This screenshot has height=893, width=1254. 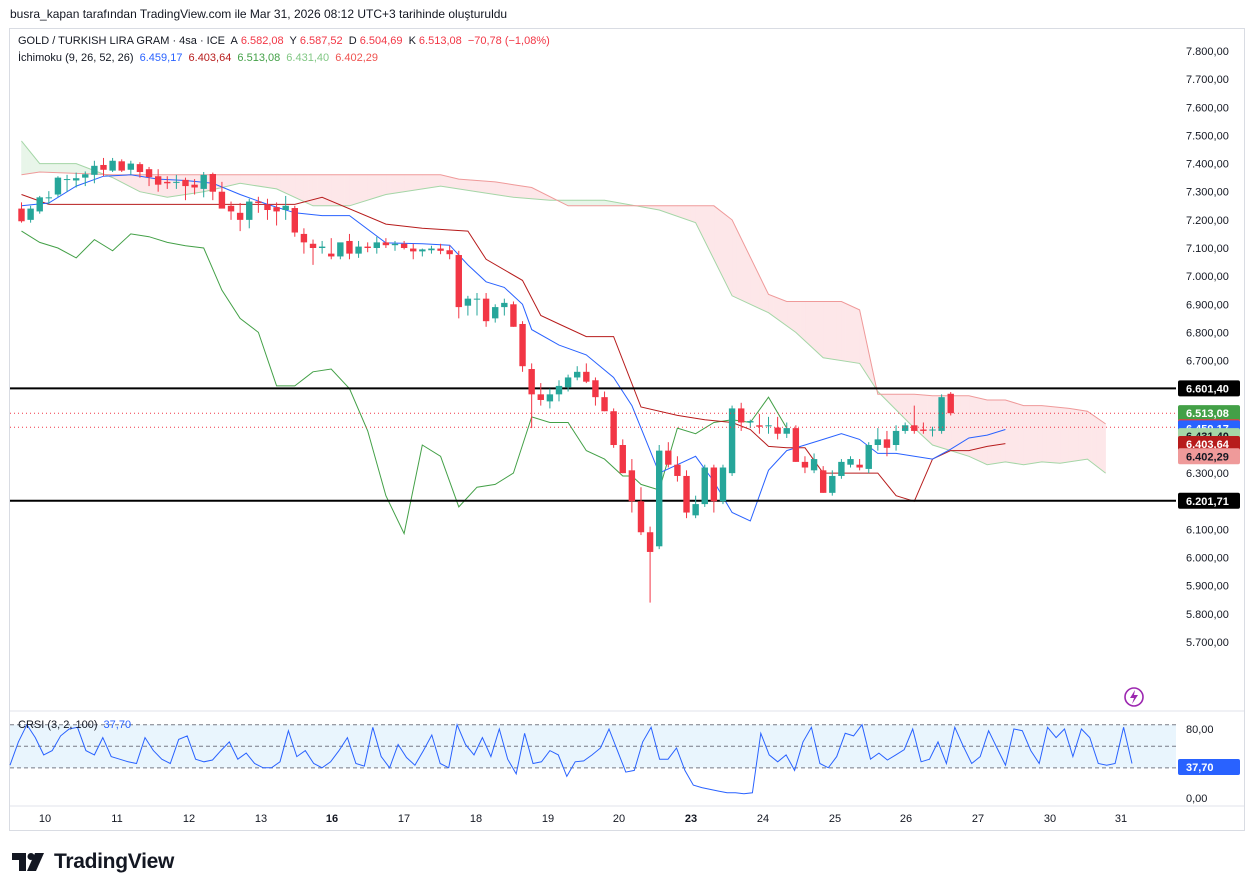 What do you see at coordinates (835, 819) in the screenshot?
I see `time-tick-label: 25` at bounding box center [835, 819].